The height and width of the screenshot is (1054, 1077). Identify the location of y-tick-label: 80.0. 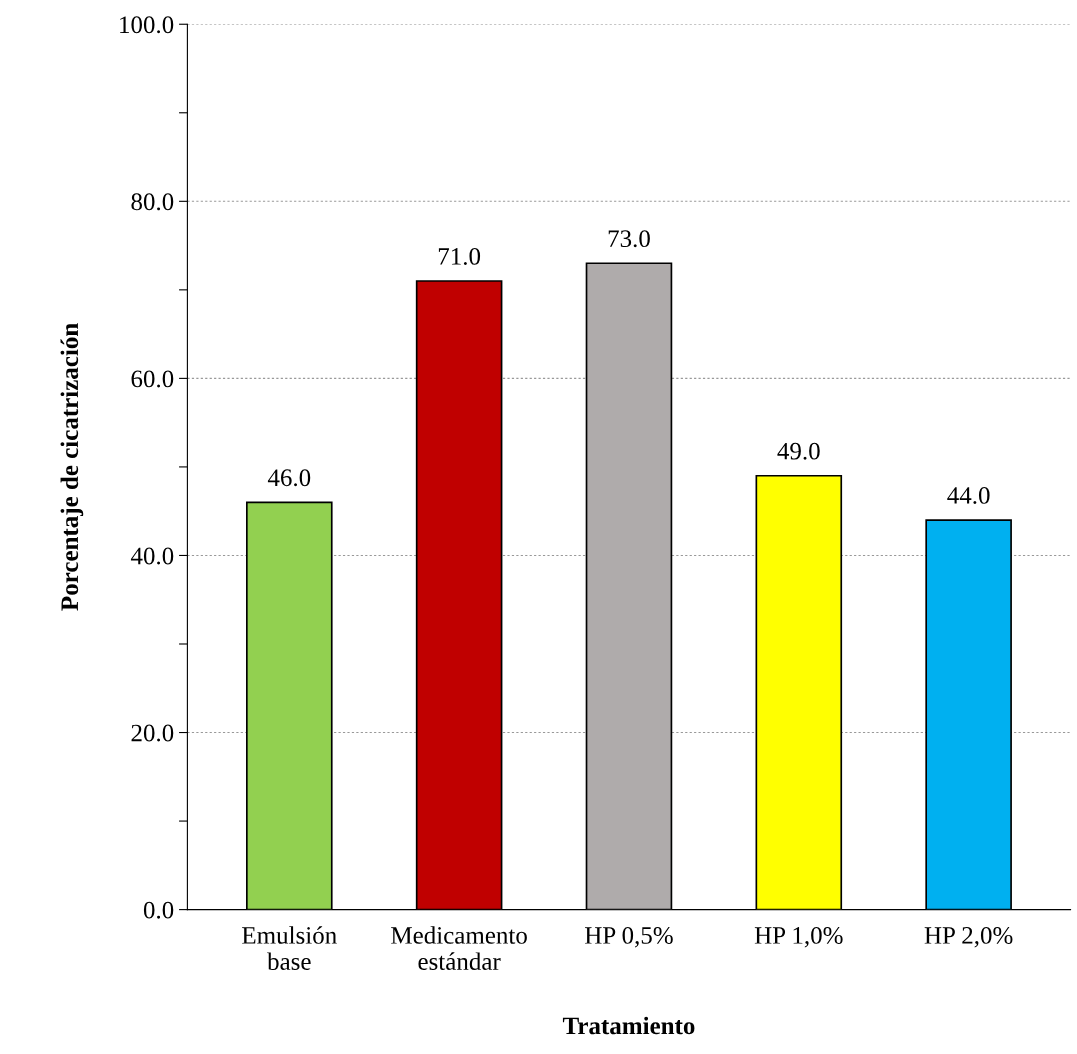
(152, 202).